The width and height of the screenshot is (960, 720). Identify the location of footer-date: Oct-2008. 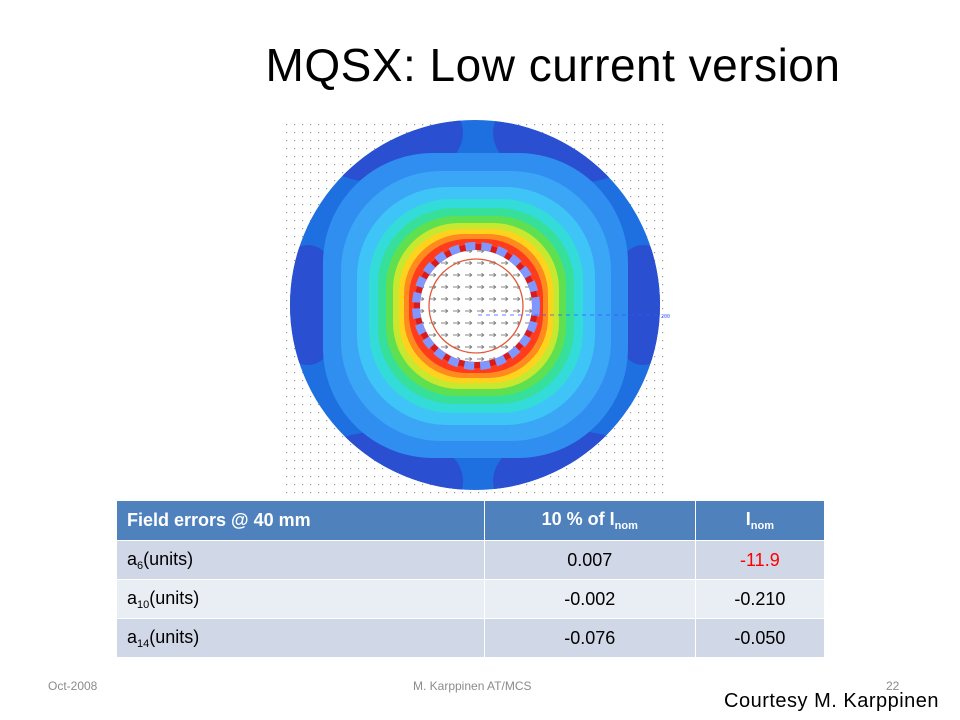
(73, 686).